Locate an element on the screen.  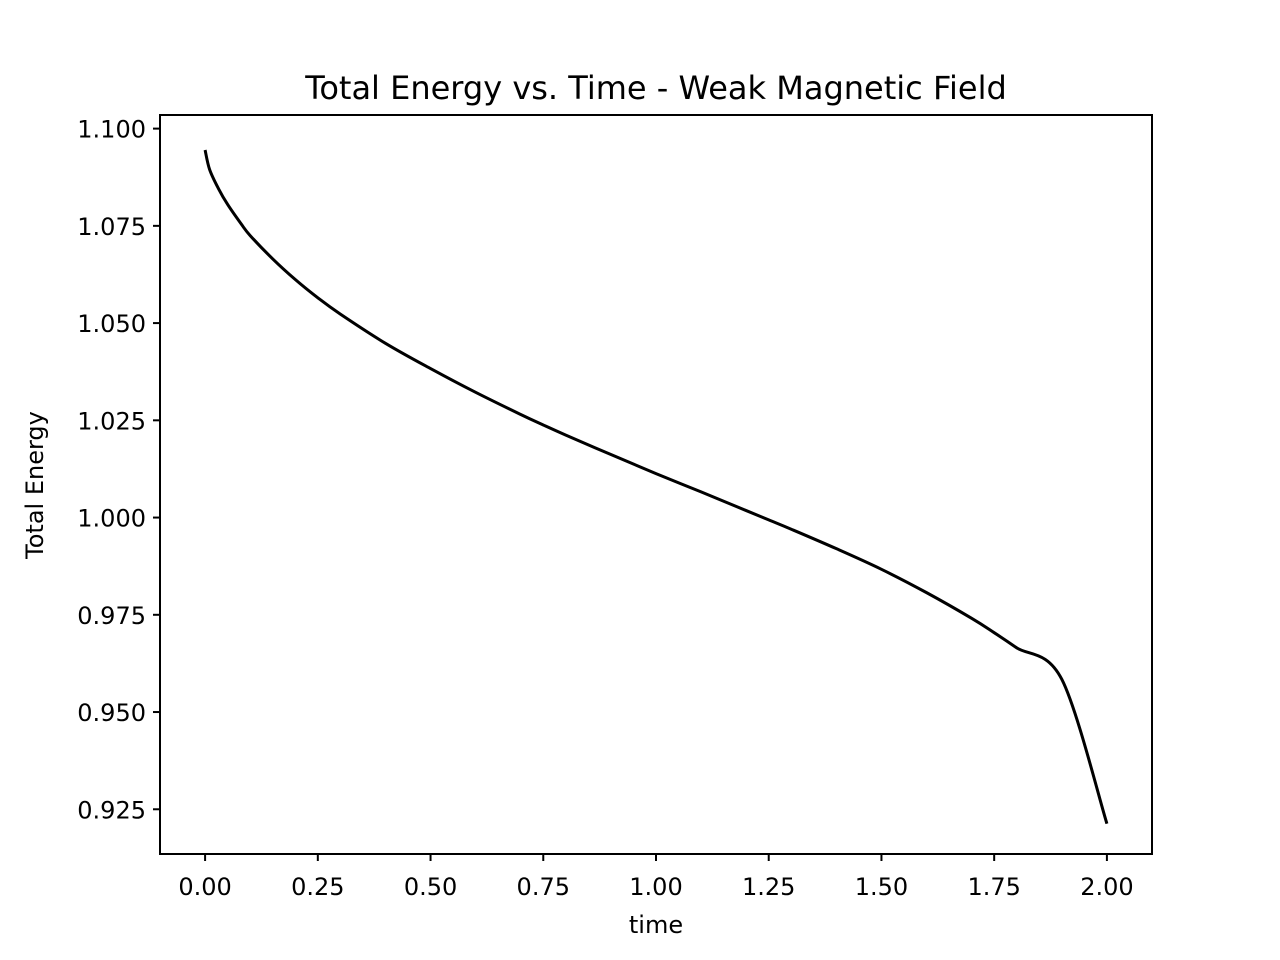
y-axis-label: Total Energy is located at coordinates (35, 485).